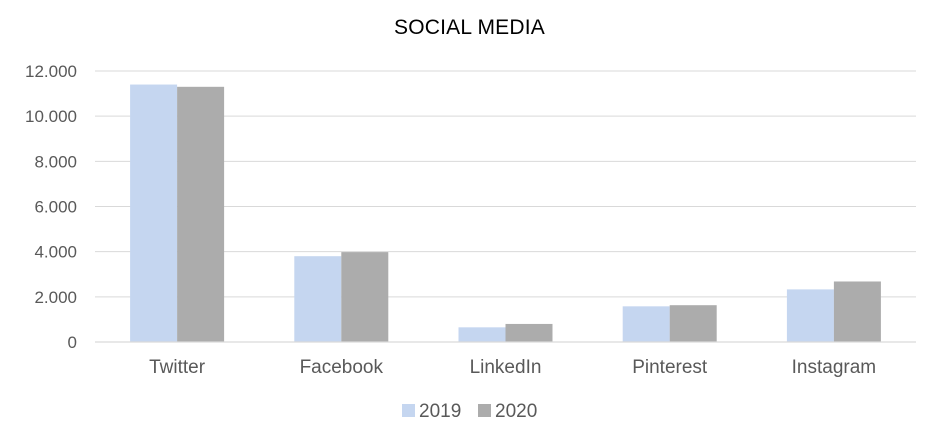 The width and height of the screenshot is (939, 443). Describe the element at coordinates (55, 207) in the screenshot. I see `y-tick-label: 6.000` at that location.